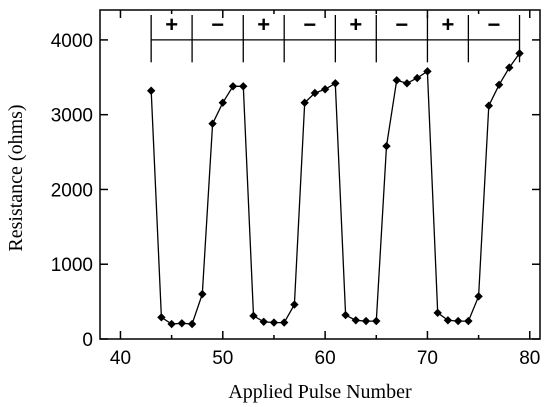  Describe the element at coordinates (120, 358) in the screenshot. I see `x-tick-label: 40` at that location.